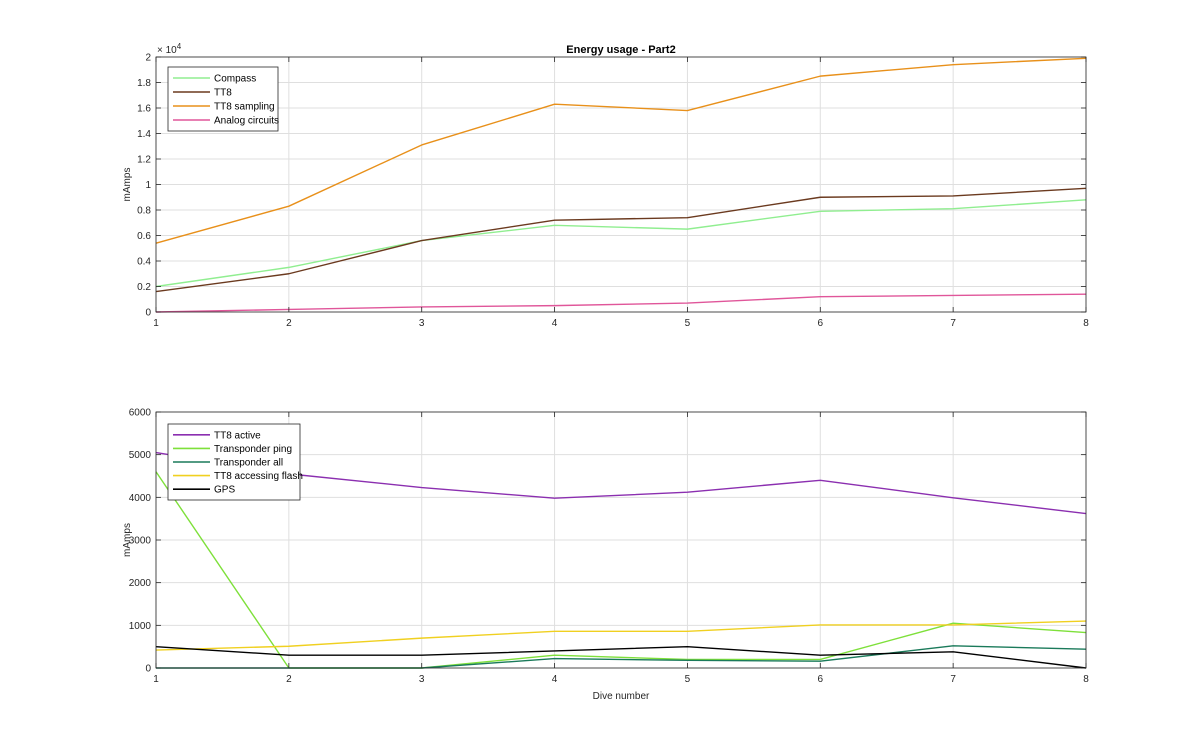 The image size is (1200, 751). What do you see at coordinates (253, 449) in the screenshot?
I see `chart2-legend-label: Transponder ping` at bounding box center [253, 449].